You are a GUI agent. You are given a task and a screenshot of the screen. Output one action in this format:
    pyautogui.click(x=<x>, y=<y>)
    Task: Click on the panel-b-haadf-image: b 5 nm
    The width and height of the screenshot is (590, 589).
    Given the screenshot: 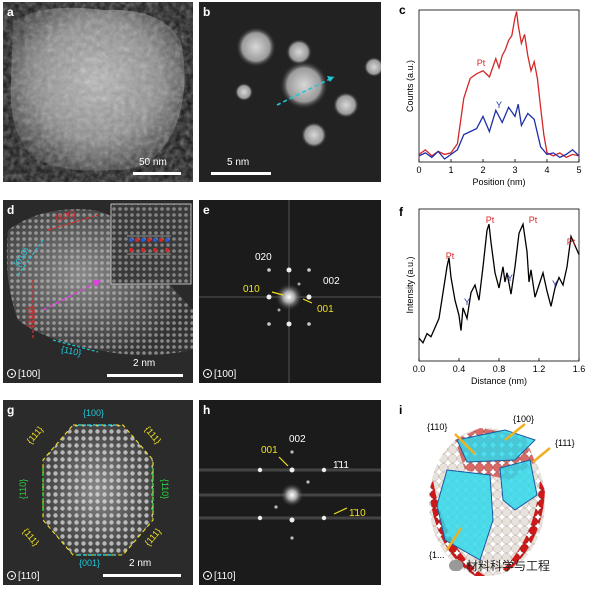 What is the action you would take?
    pyautogui.click(x=290, y=92)
    